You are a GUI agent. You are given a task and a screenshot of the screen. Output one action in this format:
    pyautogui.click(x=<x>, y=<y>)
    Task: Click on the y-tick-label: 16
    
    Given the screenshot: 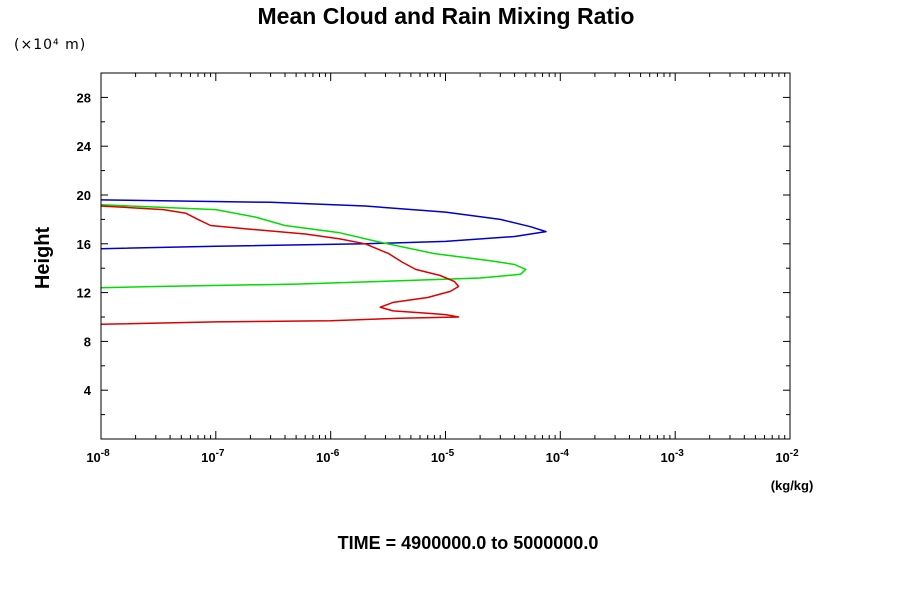 What is the action you would take?
    pyautogui.click(x=84, y=244)
    